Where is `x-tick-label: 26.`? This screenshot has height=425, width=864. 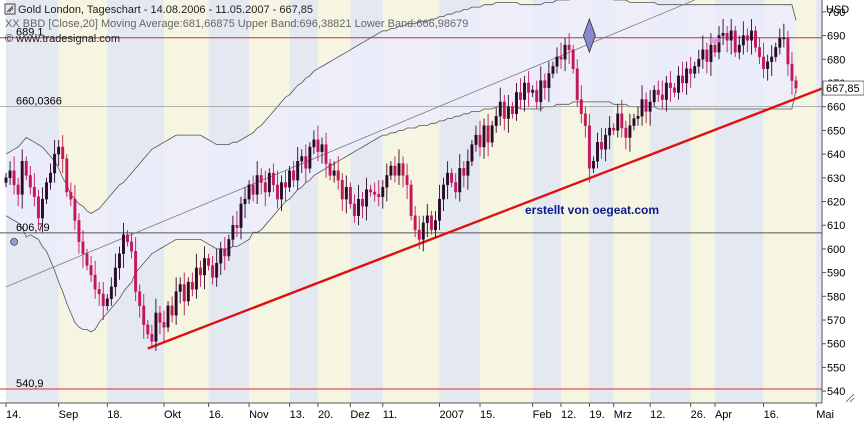
x-tick-label: 26. is located at coordinates (698, 415).